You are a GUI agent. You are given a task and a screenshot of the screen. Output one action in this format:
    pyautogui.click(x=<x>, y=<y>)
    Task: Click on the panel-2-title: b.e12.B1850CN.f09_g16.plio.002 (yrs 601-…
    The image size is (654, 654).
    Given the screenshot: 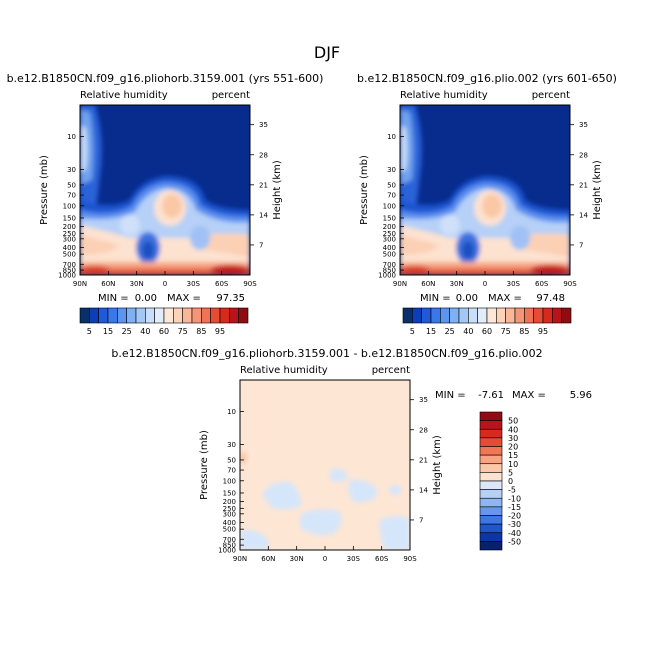 What is the action you would take?
    pyautogui.click(x=487, y=78)
    